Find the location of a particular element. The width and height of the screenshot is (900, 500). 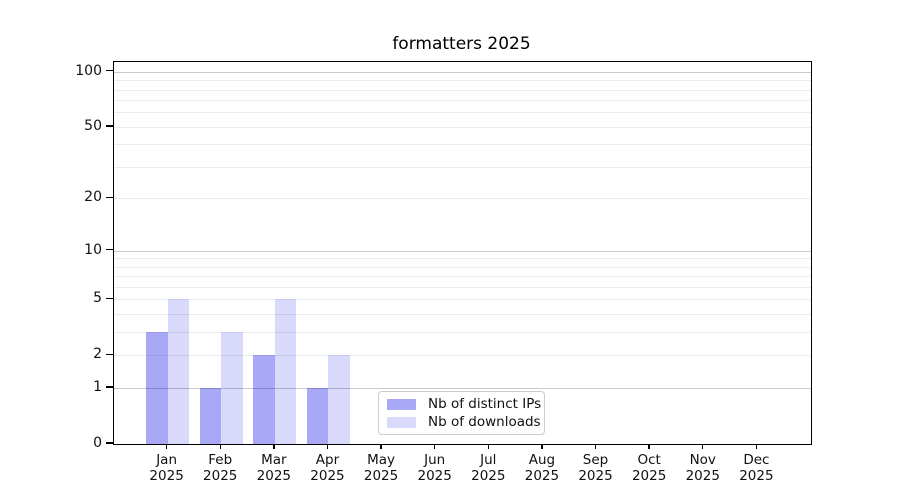

x-tick-month: Oct is located at coordinates (649, 460).